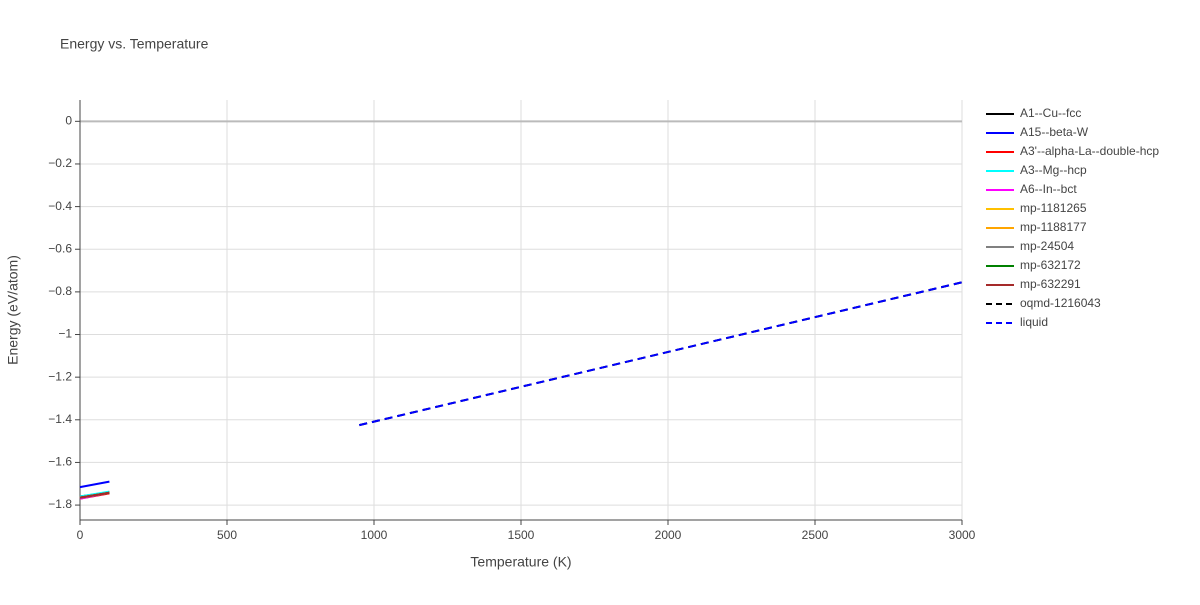  What do you see at coordinates (1053, 227) in the screenshot?
I see `legend-label: mp-1188177` at bounding box center [1053, 227].